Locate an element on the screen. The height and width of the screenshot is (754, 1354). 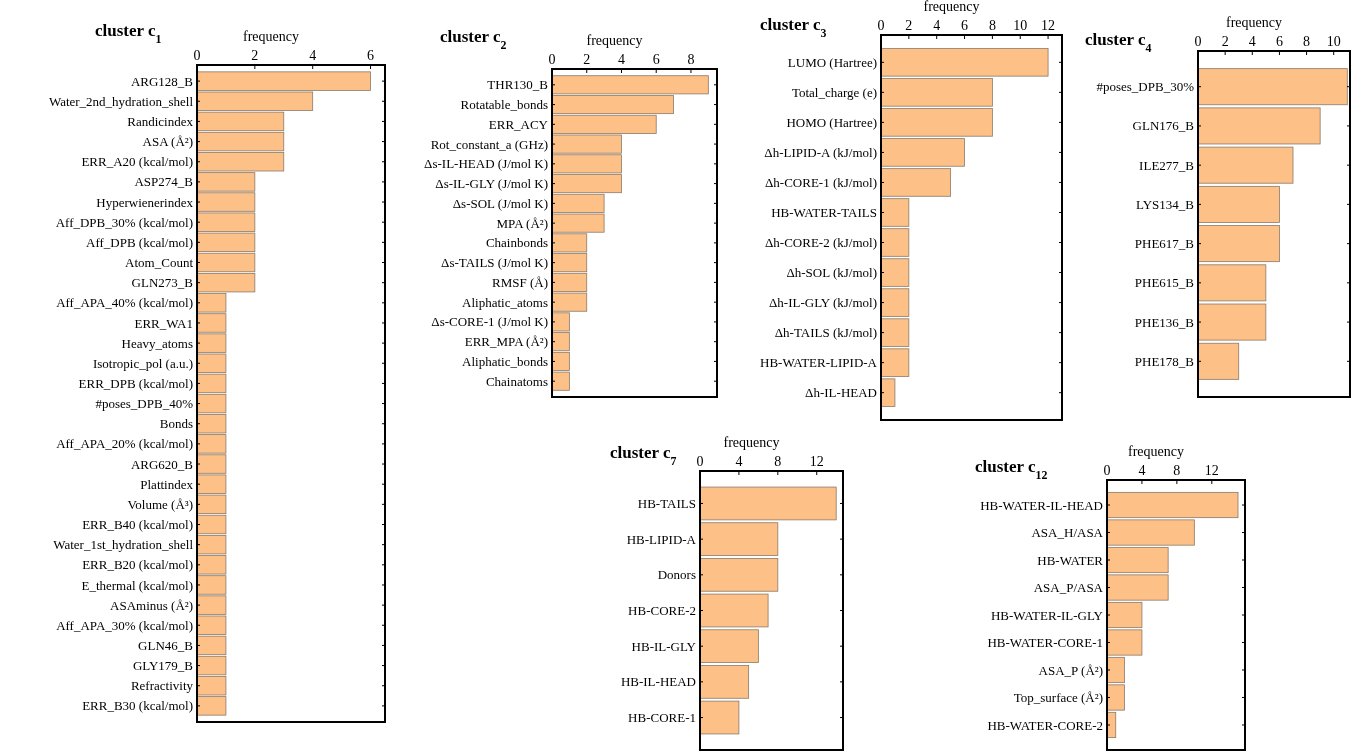
y-tick-label: Donors is located at coordinates (676, 575).